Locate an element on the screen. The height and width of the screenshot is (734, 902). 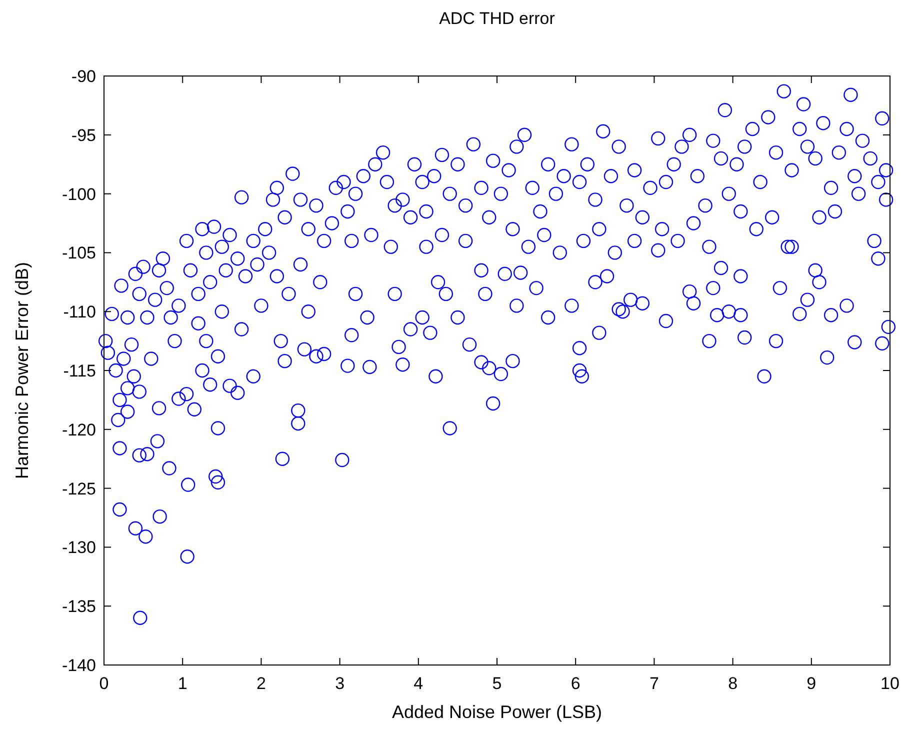
y-tick-label: -135 is located at coordinates (79, 606).